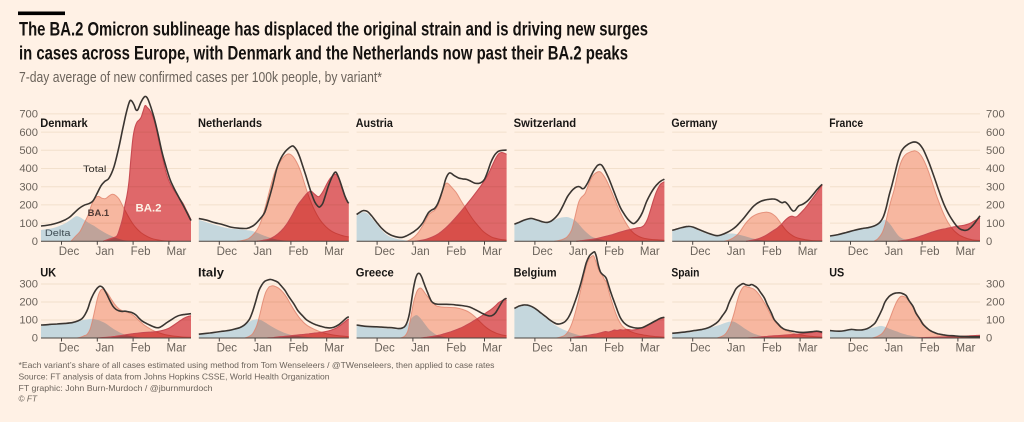 Image resolution: width=1024 pixels, height=422 pixels. Describe the element at coordinates (694, 123) in the screenshot. I see `svg-text: Germany` at that location.